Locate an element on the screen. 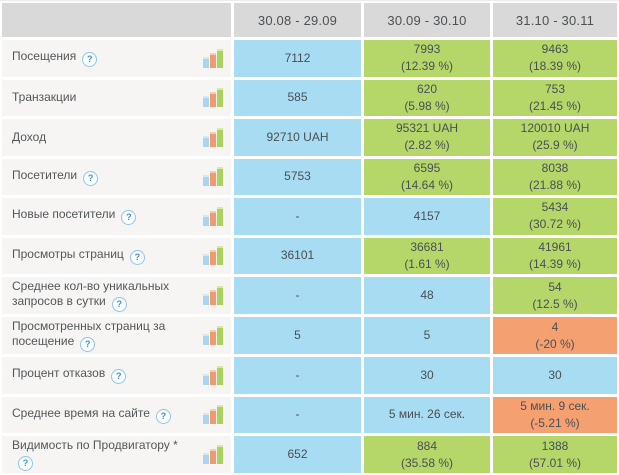 The width and height of the screenshot is (619, 475). metric-value: 7993 is located at coordinates (427, 49).